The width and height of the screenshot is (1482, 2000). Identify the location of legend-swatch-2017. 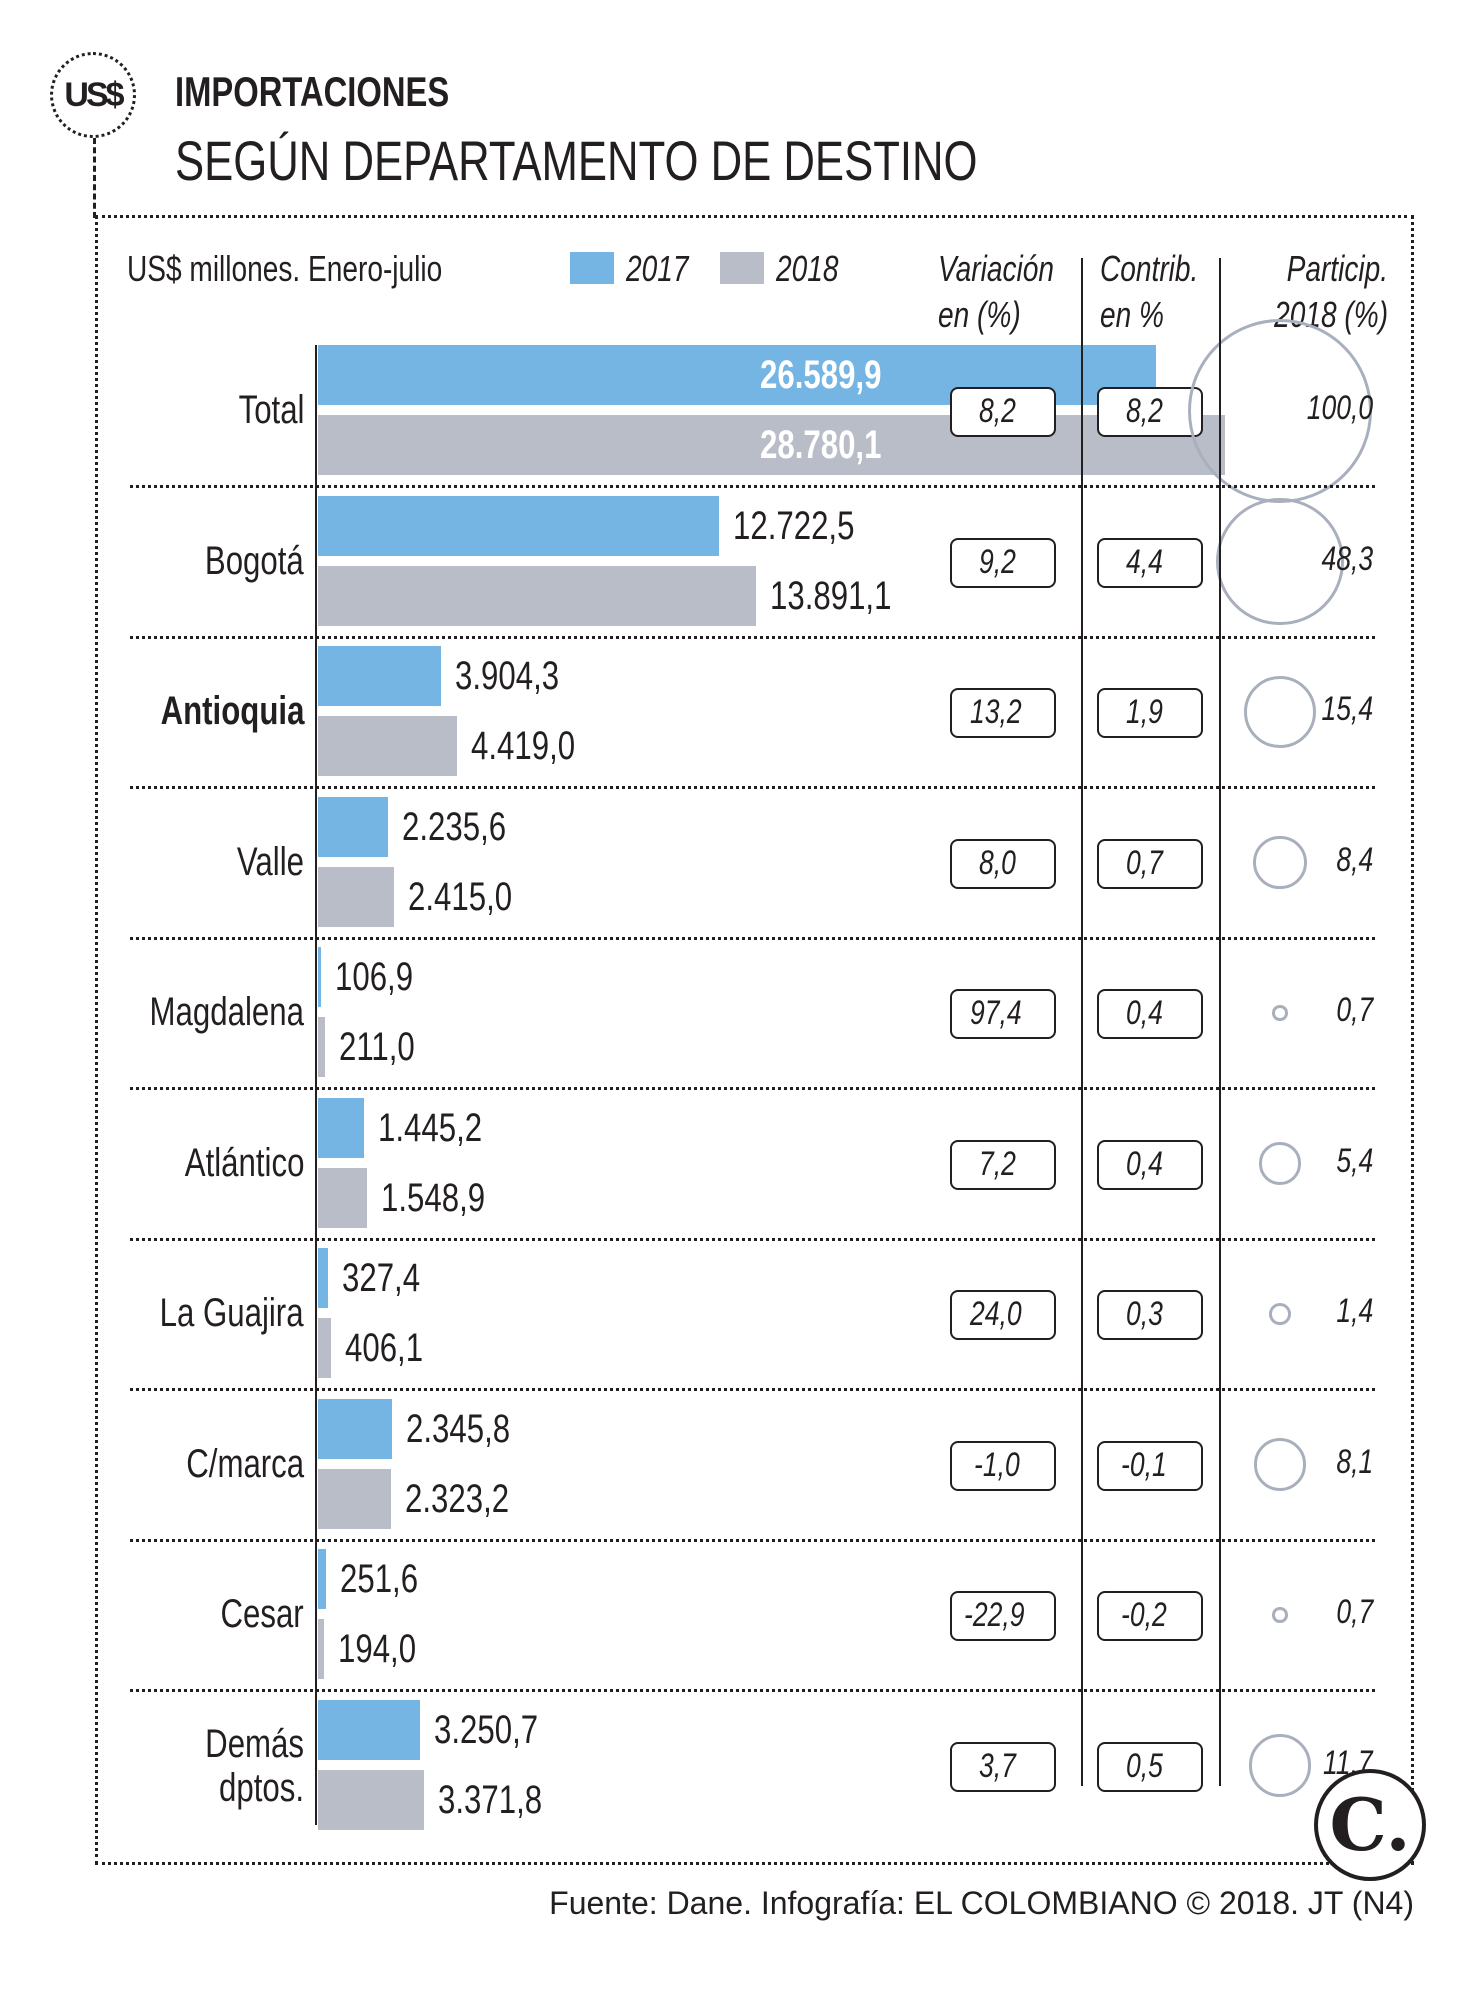
(592, 268).